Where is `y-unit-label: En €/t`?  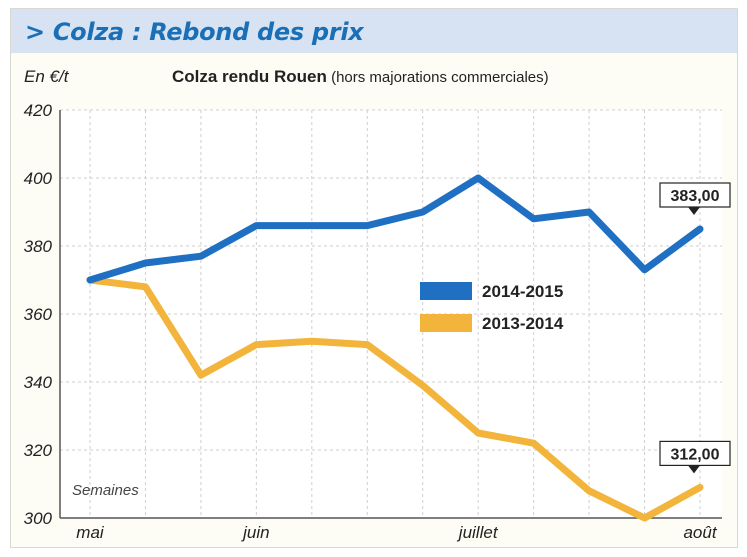 y-unit-label: En €/t is located at coordinates (47, 76).